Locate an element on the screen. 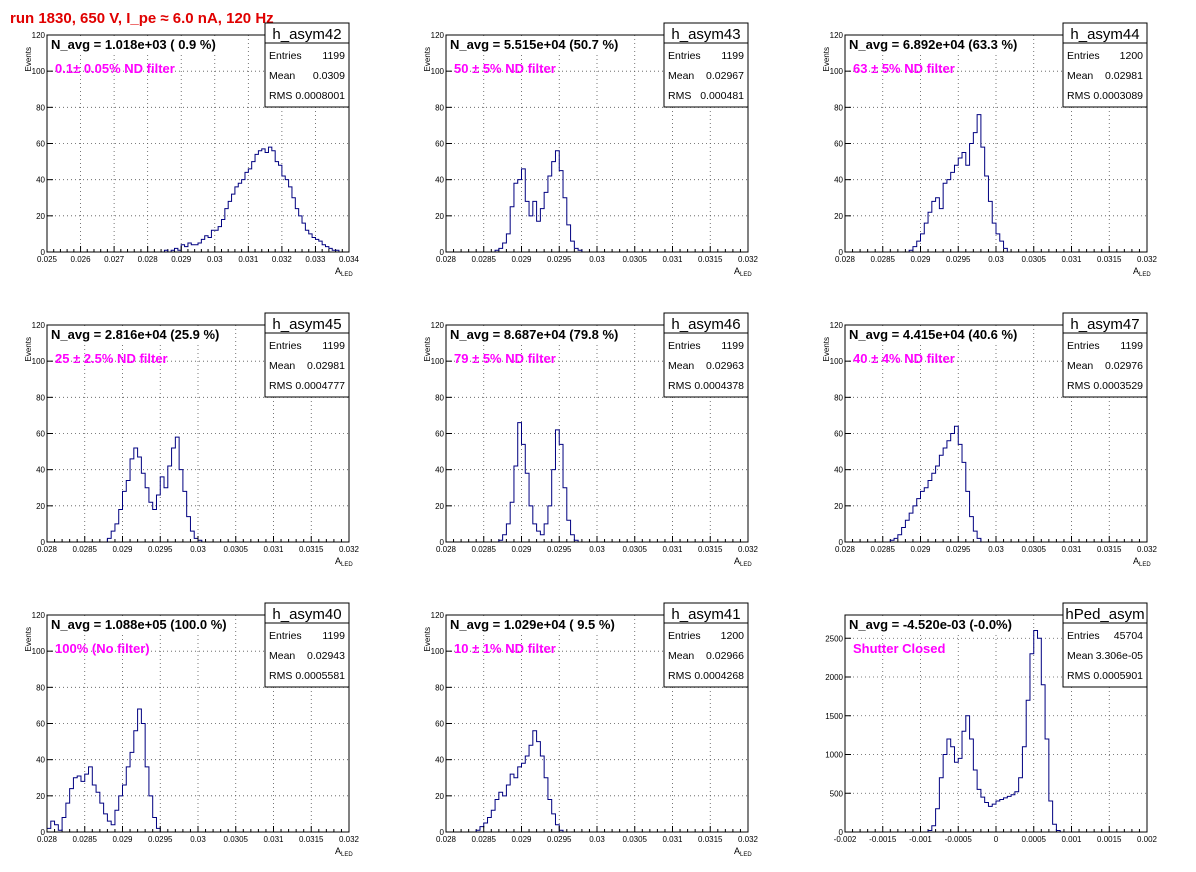 This screenshot has width=1196, height=872. navg-label: N_avg = 1.018e+03 ( 0.9 %) is located at coordinates (133, 44).